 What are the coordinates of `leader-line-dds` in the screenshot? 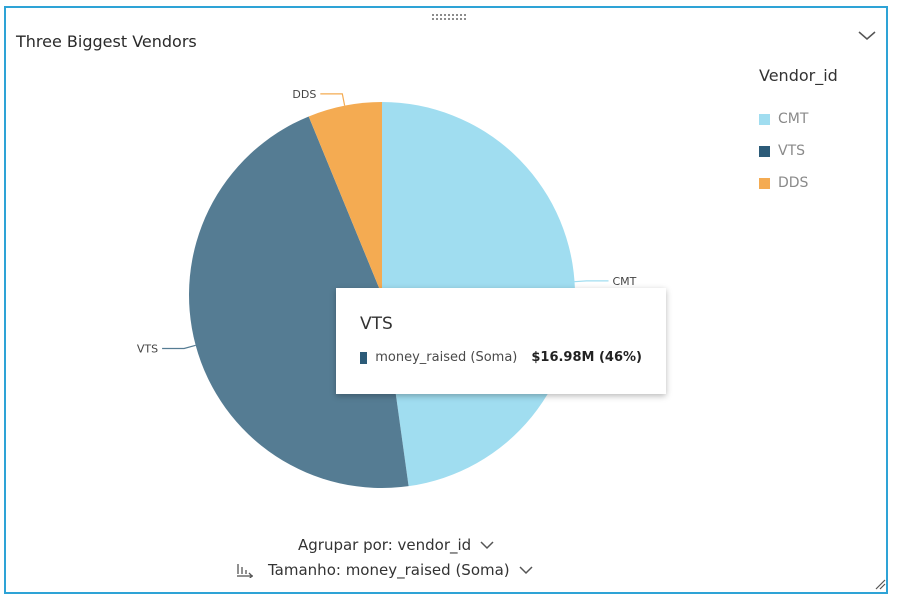 It's located at (333, 99).